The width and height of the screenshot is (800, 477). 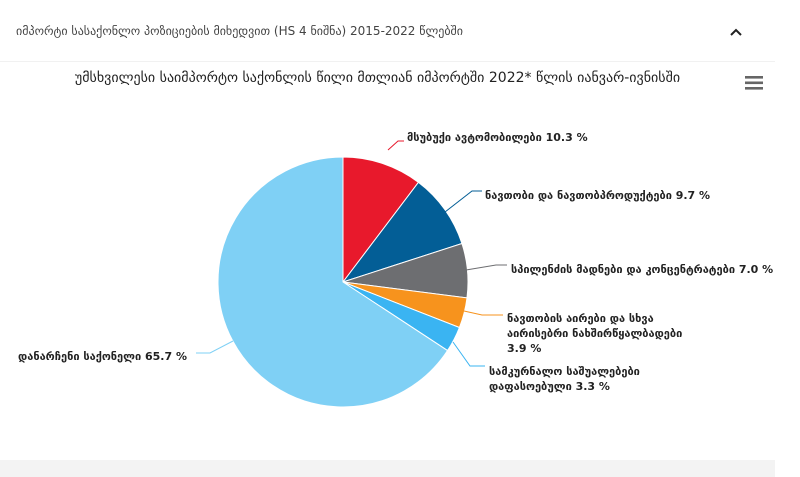 What do you see at coordinates (564, 379) in the screenshot?
I see `data-label: სამკურნალო საშუალებები დაფასოებული 3.3 %` at bounding box center [564, 379].